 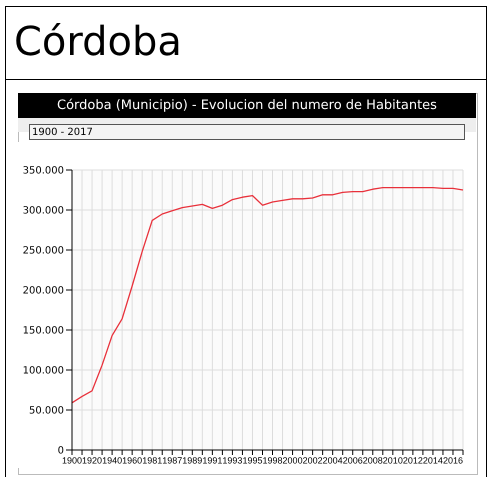 What do you see at coordinates (247, 105) in the screenshot?
I see `chart-subtitle: Córdoba (Municipio) - Evolucion del numero de Habitantes` at bounding box center [247, 105].